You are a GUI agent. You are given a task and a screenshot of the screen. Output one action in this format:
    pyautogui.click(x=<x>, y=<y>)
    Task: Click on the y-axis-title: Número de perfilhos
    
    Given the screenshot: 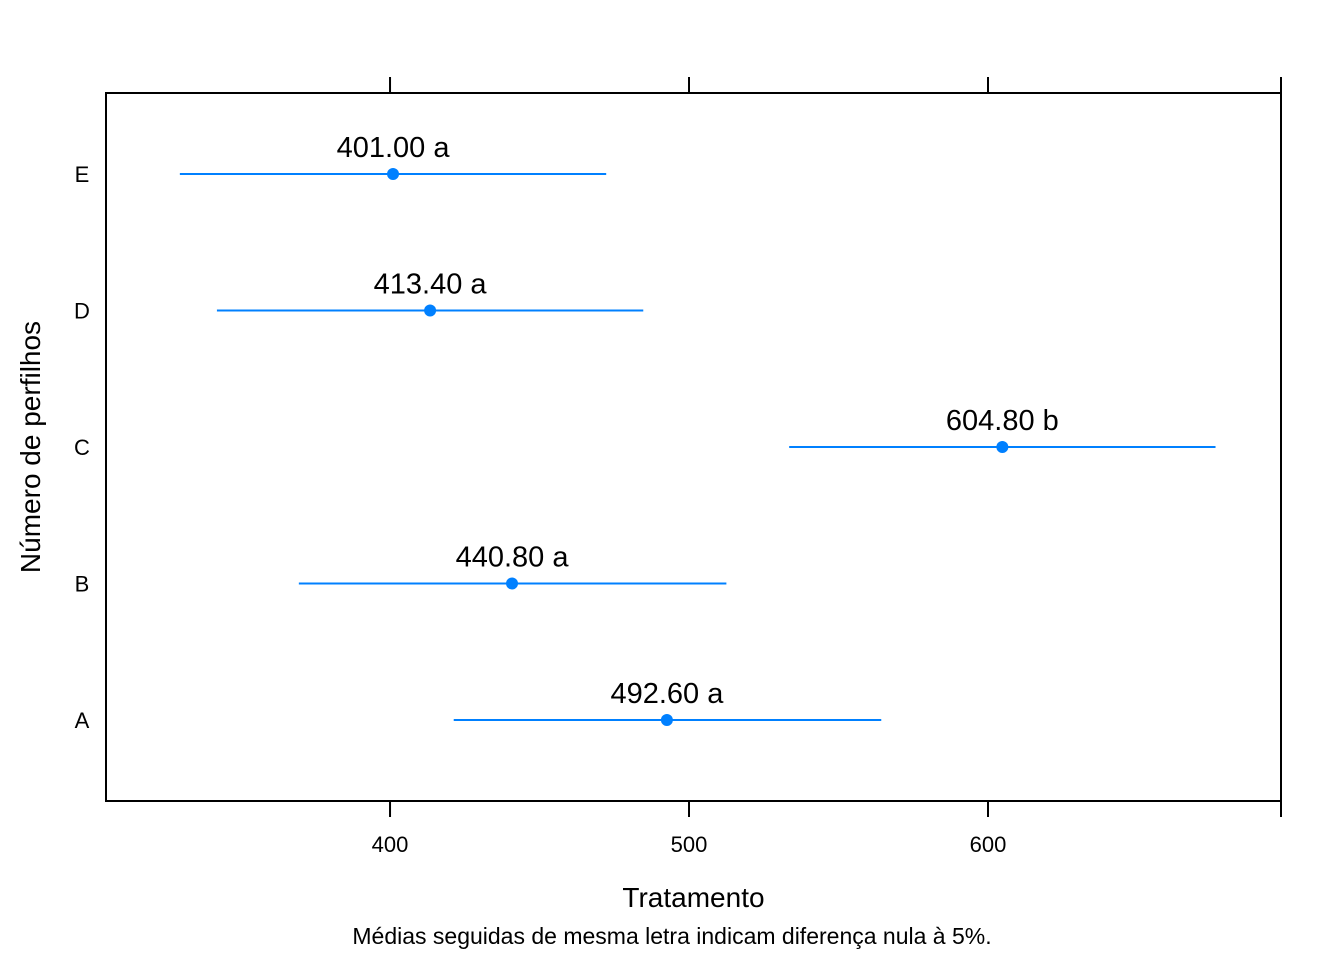 What is the action you would take?
    pyautogui.click(x=30, y=447)
    